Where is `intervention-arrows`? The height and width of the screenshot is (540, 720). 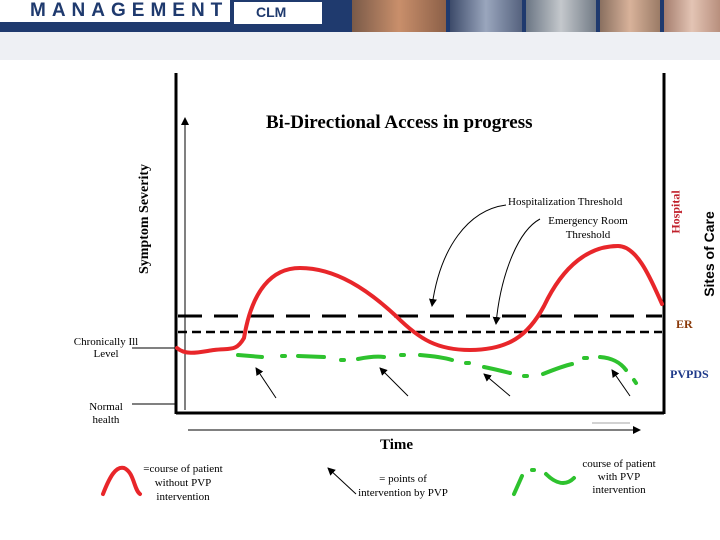 intervention-arrows is located at coordinates (443, 383).